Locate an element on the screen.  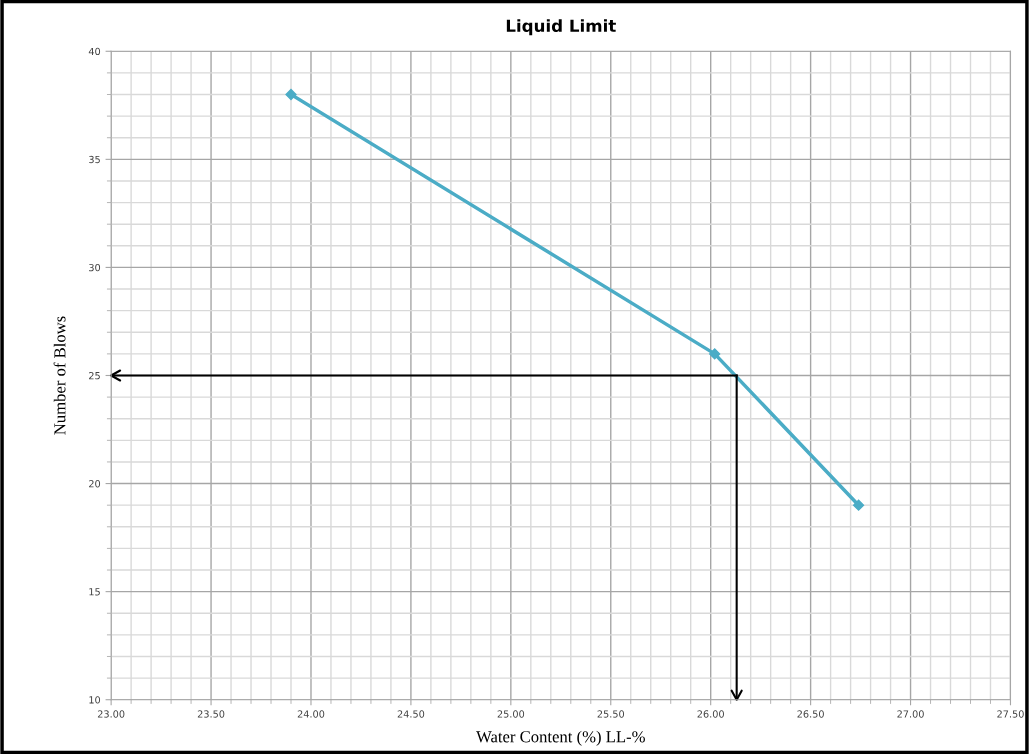
chart-title: Liquid Limit is located at coordinates (561, 27).